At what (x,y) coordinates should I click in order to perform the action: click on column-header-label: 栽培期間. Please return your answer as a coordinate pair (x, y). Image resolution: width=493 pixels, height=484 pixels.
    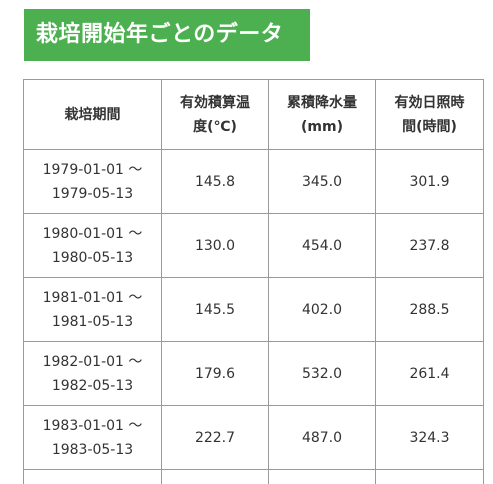
    Looking at the image, I should click on (93, 115).